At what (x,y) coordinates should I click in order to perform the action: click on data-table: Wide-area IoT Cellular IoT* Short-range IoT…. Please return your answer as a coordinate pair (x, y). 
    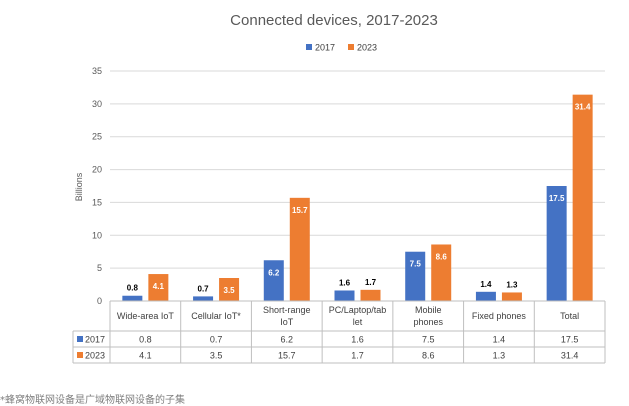
    Looking at the image, I should click on (339, 332).